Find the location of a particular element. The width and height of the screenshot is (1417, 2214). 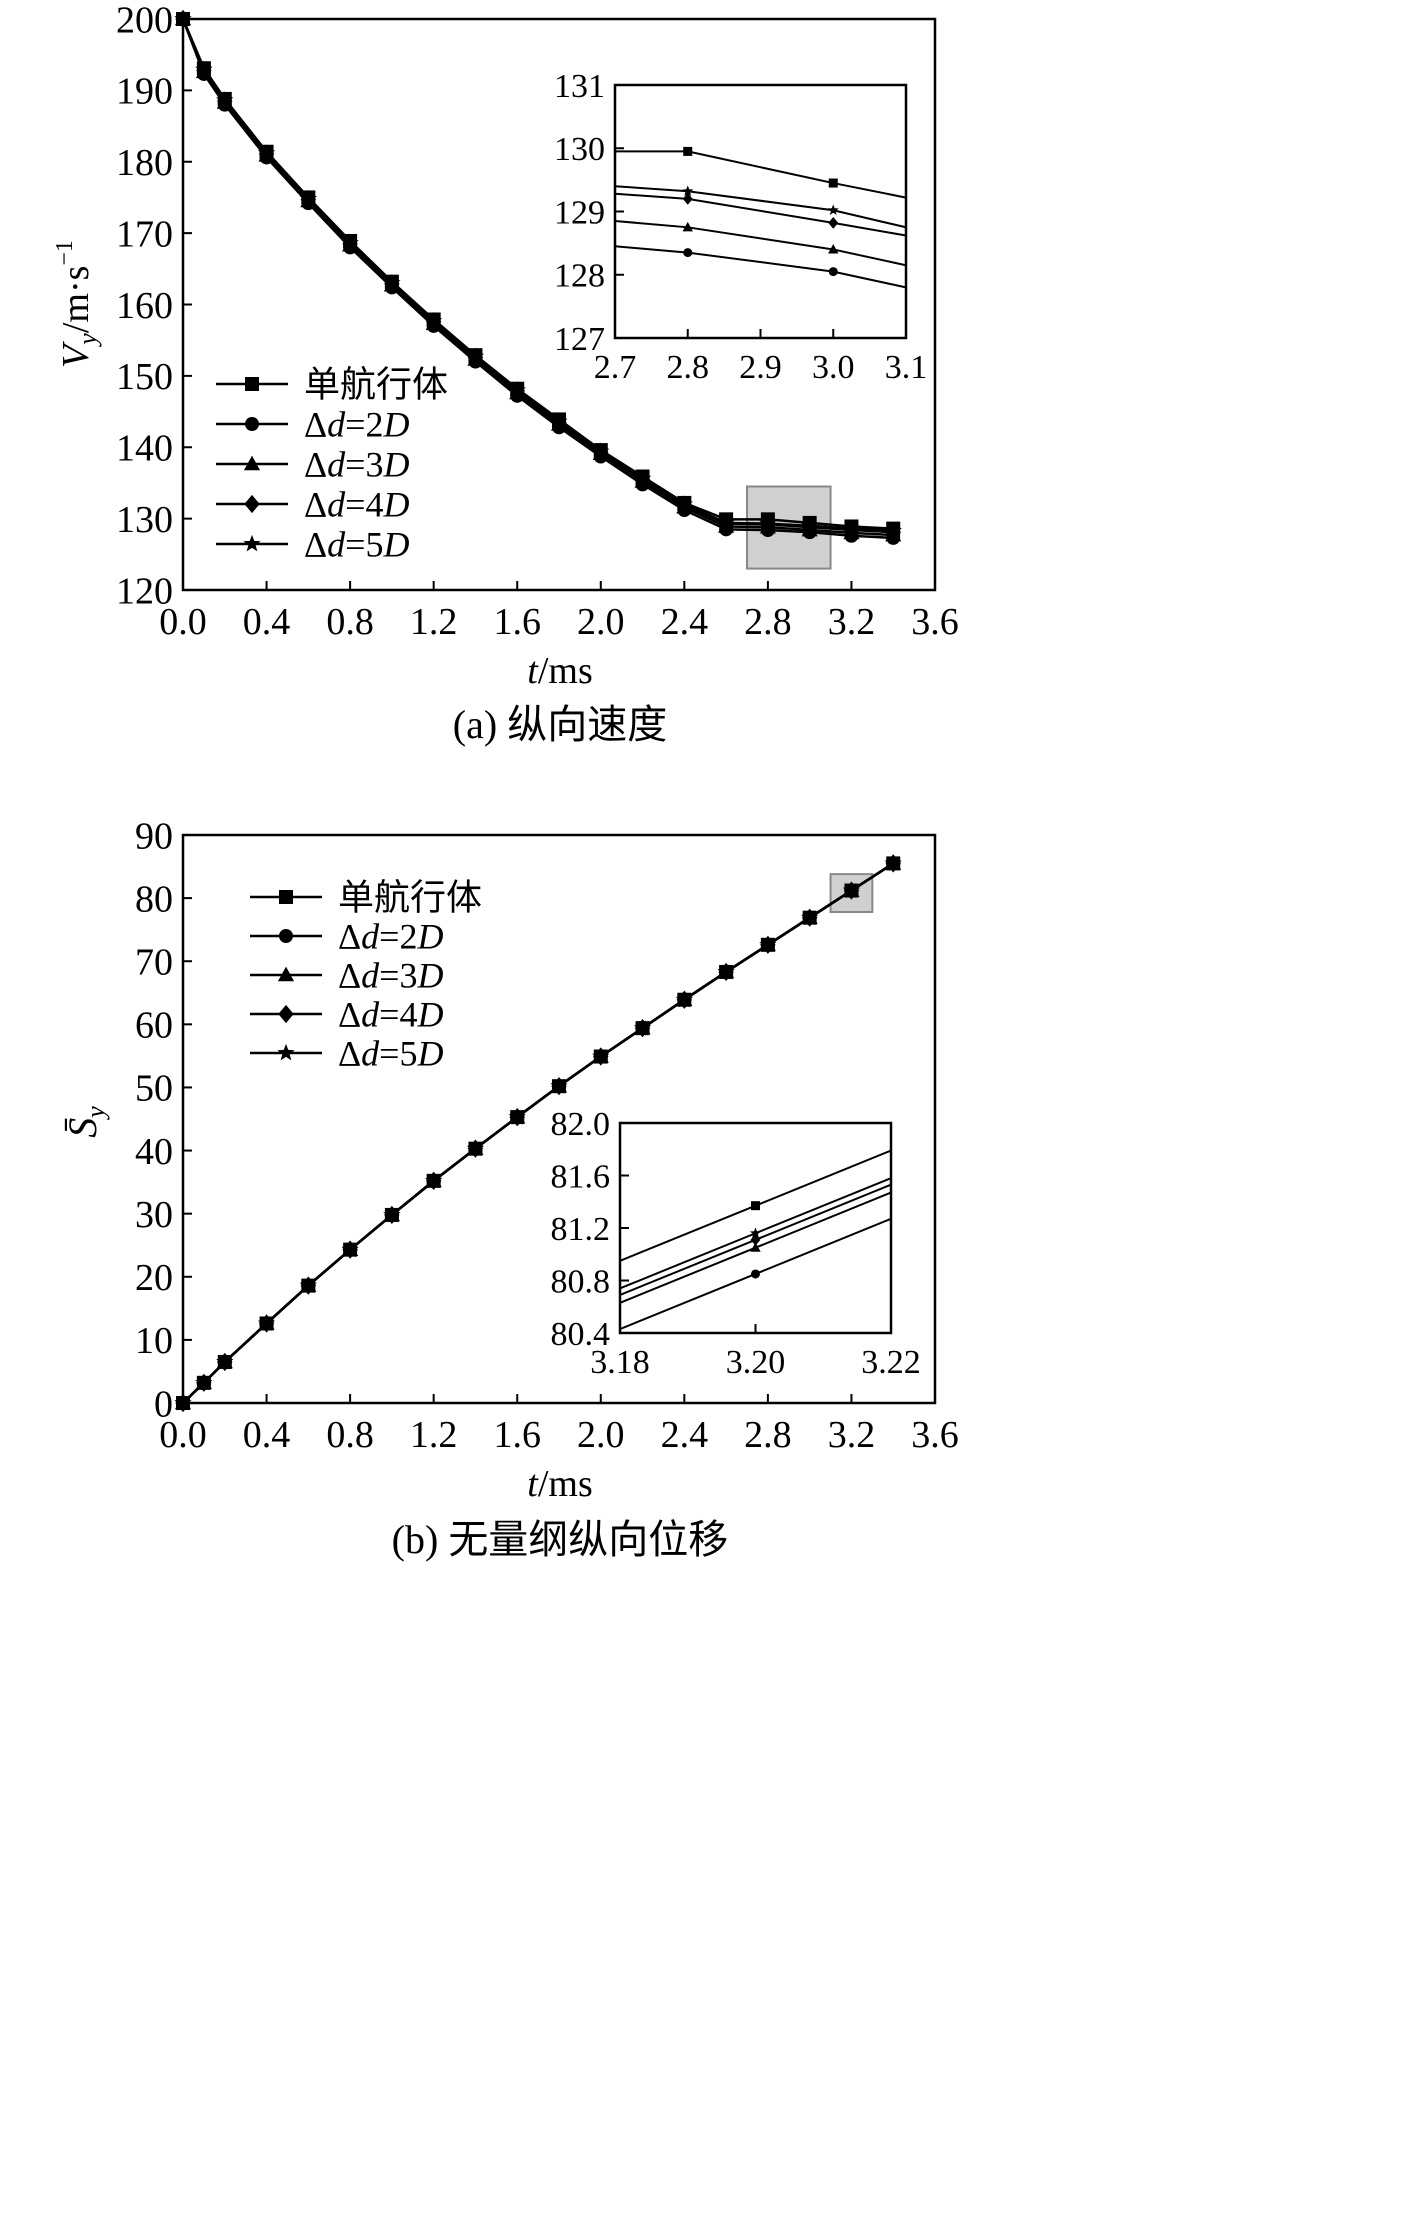

chart_data.1-main-x-tick-label: 2.8 is located at coordinates (768, 1435).